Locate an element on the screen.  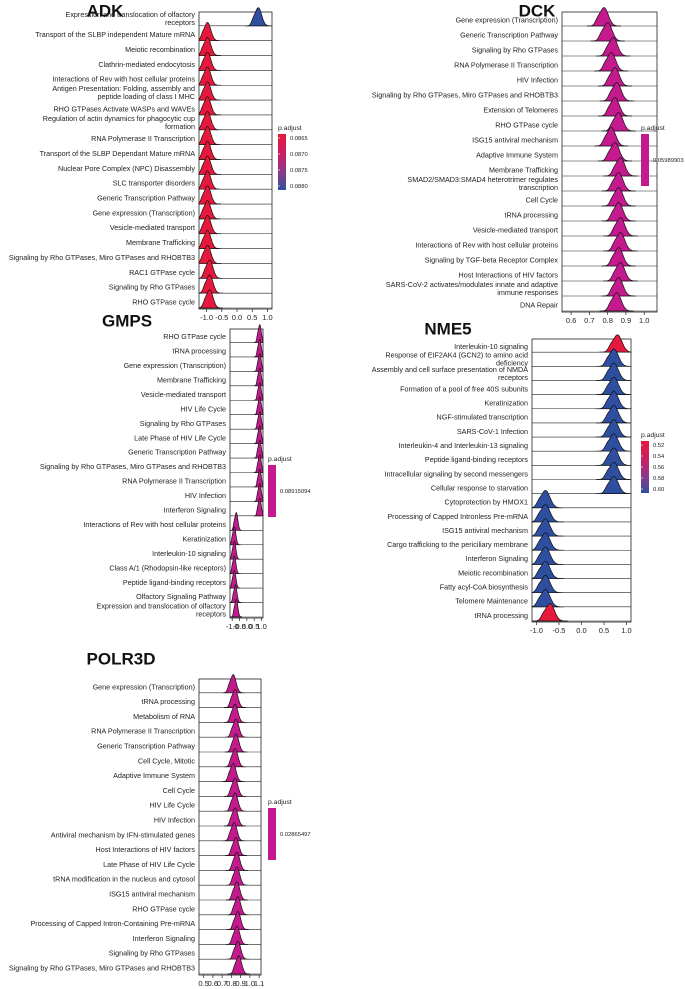
ridge-label: Nuclear Pore Complex (NPC) Disassembly is located at coordinates (126, 168).